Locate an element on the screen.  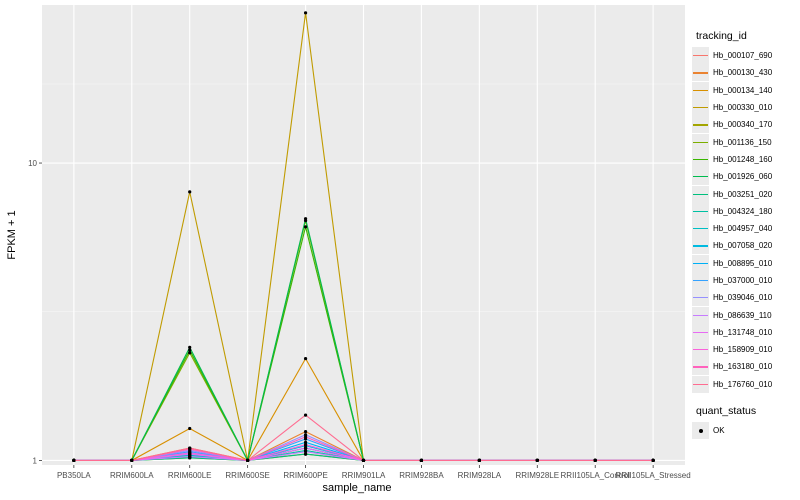
legend-title-quant-status: quant_status is located at coordinates (726, 411).